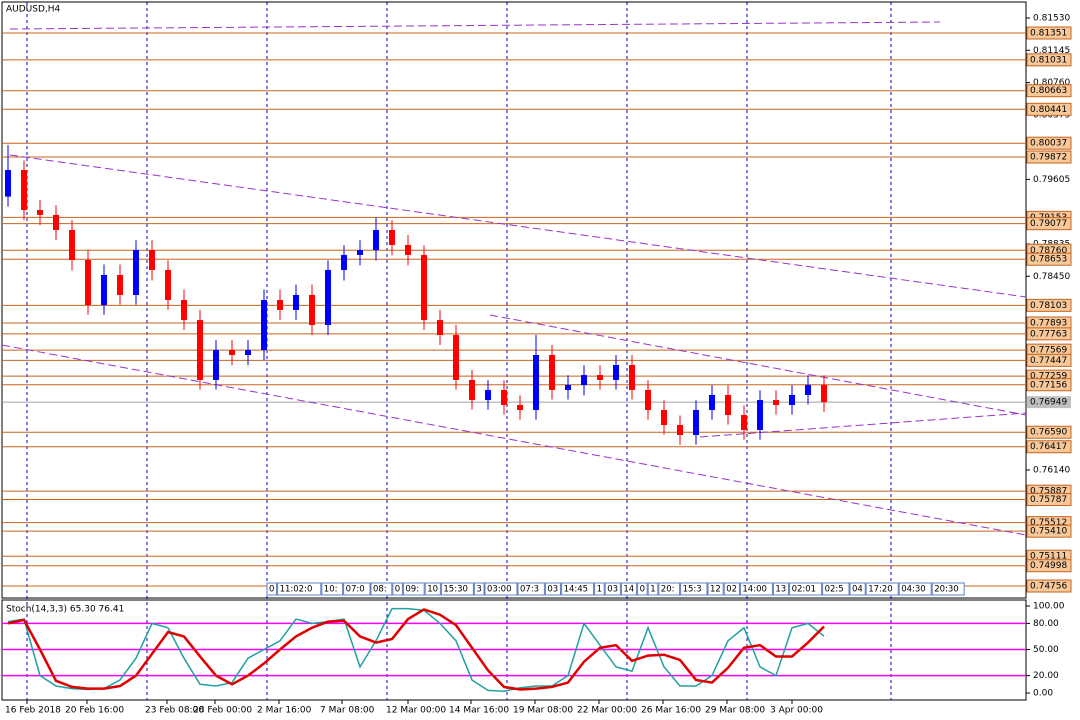  Describe the element at coordinates (174, 711) in the screenshot. I see `x-tick-label: 23 Feb 08:00` at that location.